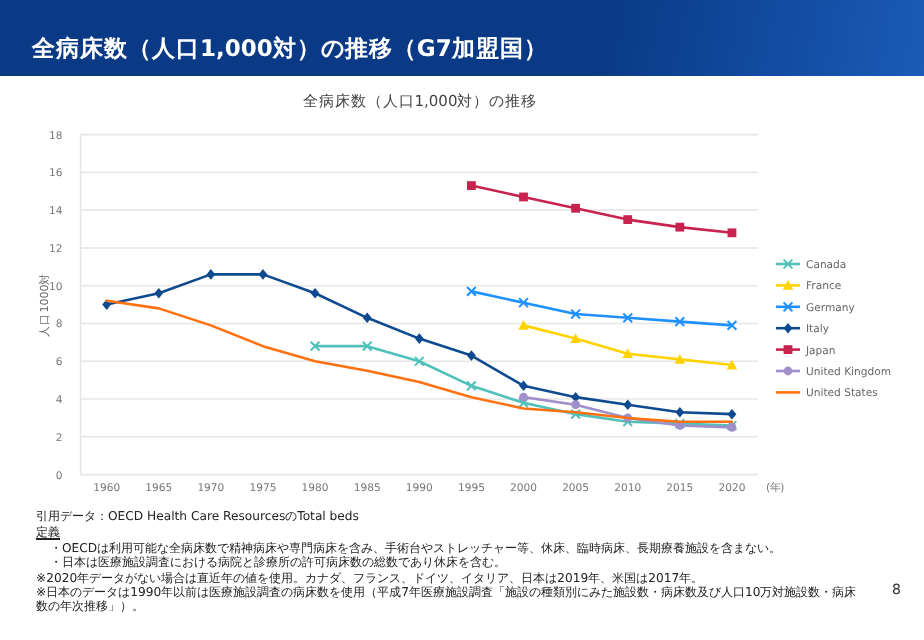 The width and height of the screenshot is (924, 640). I want to click on chart-title: 全病床数（人口1,000対）の推移（G7加盟国）, so click(290, 49).